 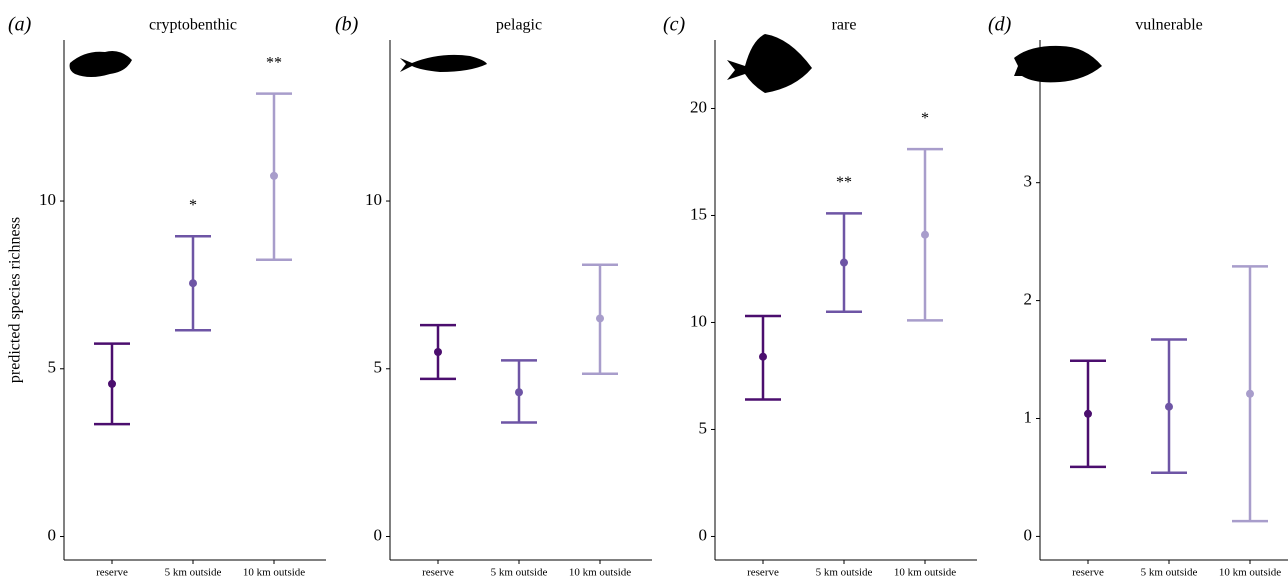 I want to click on y-tick-label: 3, so click(x=1028, y=181).